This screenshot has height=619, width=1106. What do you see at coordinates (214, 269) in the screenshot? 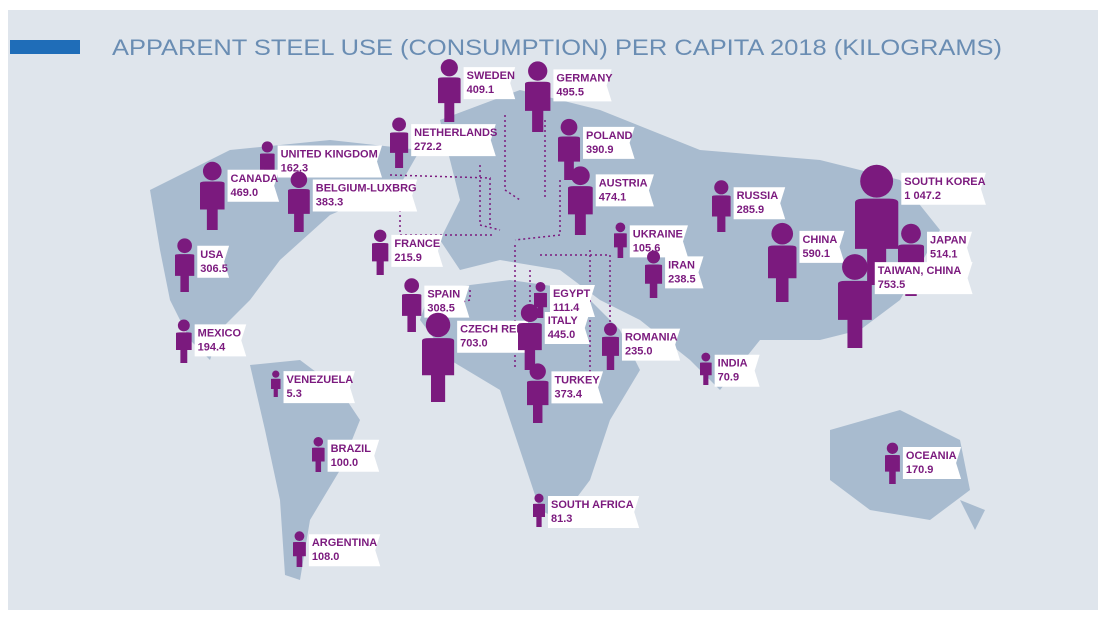
I see `country-value: 306.5` at bounding box center [214, 269].